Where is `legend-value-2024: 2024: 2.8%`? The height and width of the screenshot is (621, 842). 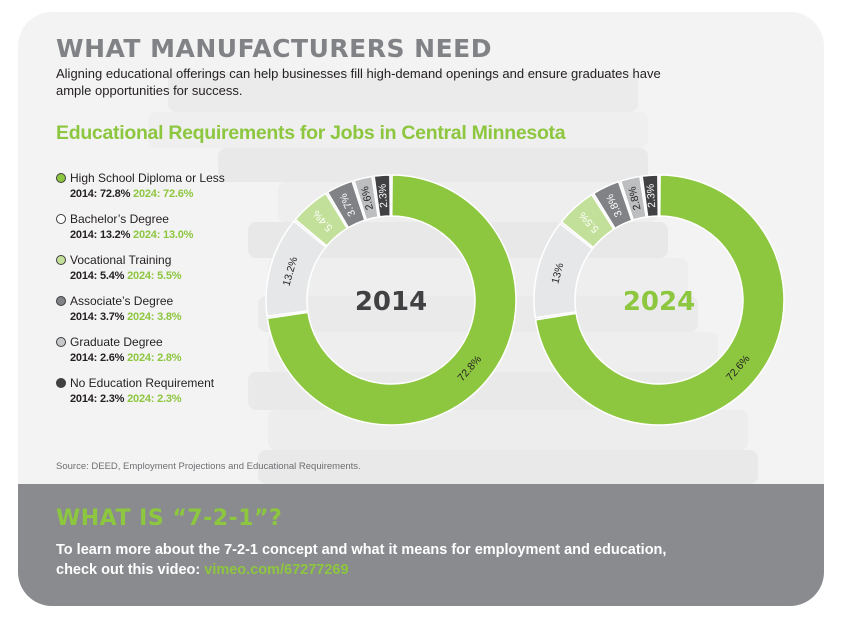
legend-value-2024: 2024: 2.8% is located at coordinates (154, 358).